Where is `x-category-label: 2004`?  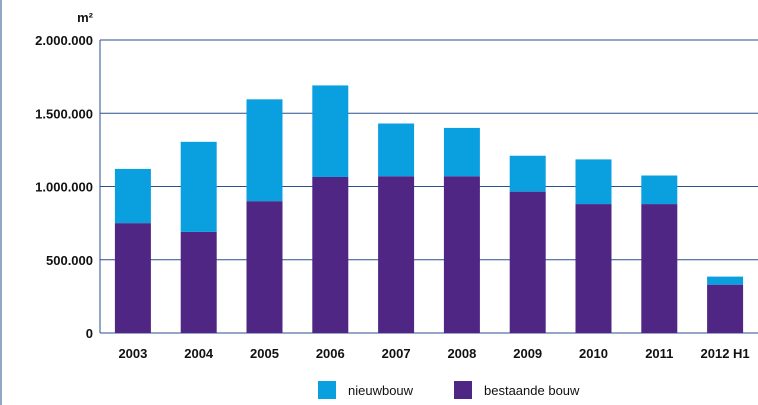
x-category-label: 2004 is located at coordinates (199, 353).